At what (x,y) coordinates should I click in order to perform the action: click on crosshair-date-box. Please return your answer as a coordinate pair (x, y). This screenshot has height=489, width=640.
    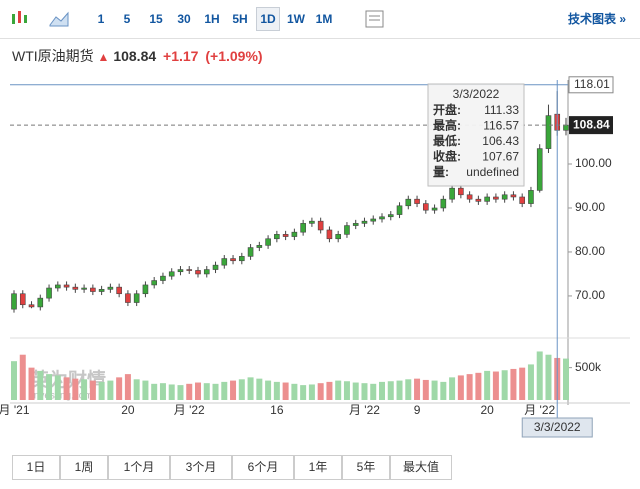
    Looking at the image, I should click on (557, 427).